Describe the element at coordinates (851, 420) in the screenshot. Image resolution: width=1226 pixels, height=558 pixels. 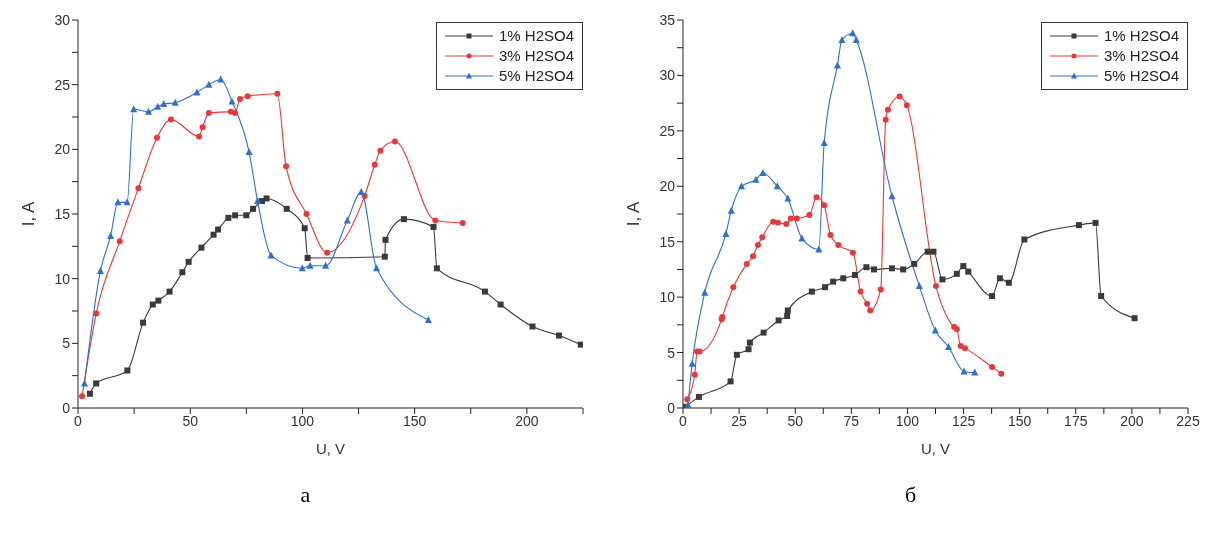
I see `x-tick-label: 75` at that location.